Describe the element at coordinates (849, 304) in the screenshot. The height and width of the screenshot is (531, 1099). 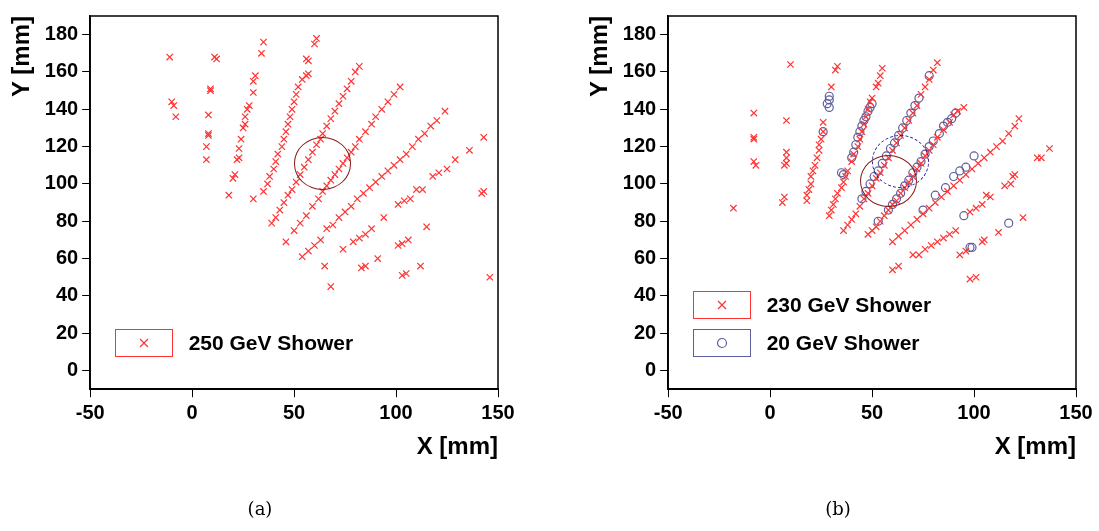
I see `legend-label: 230 GeV Shower` at that location.